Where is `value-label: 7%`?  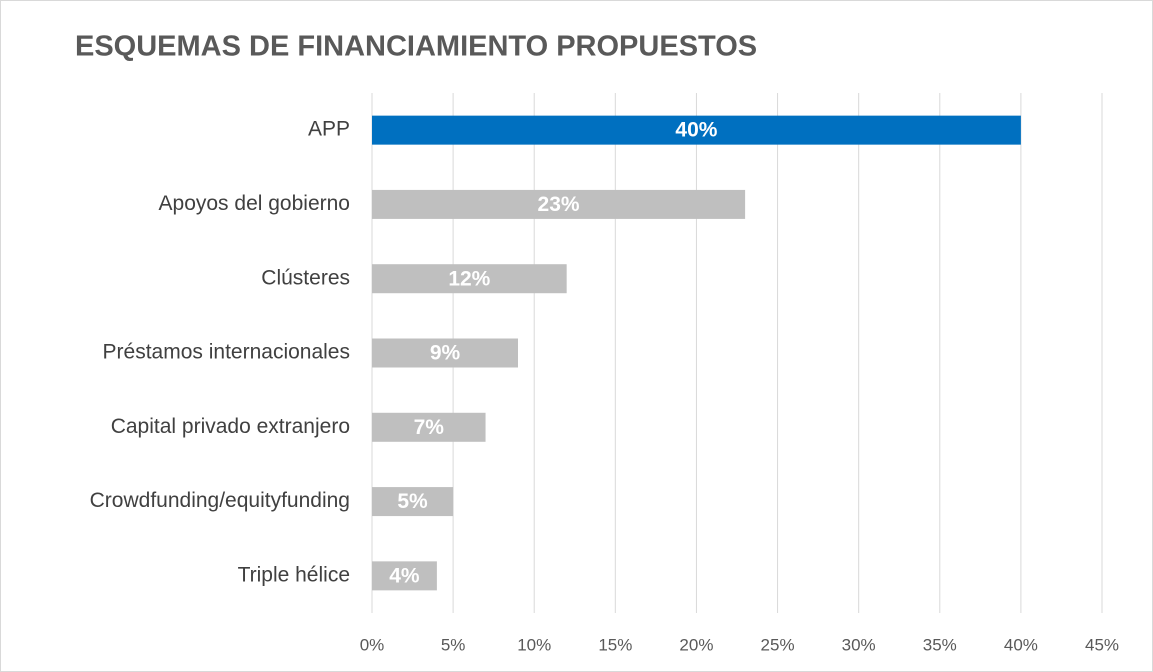
value-label: 7% is located at coordinates (429, 427).